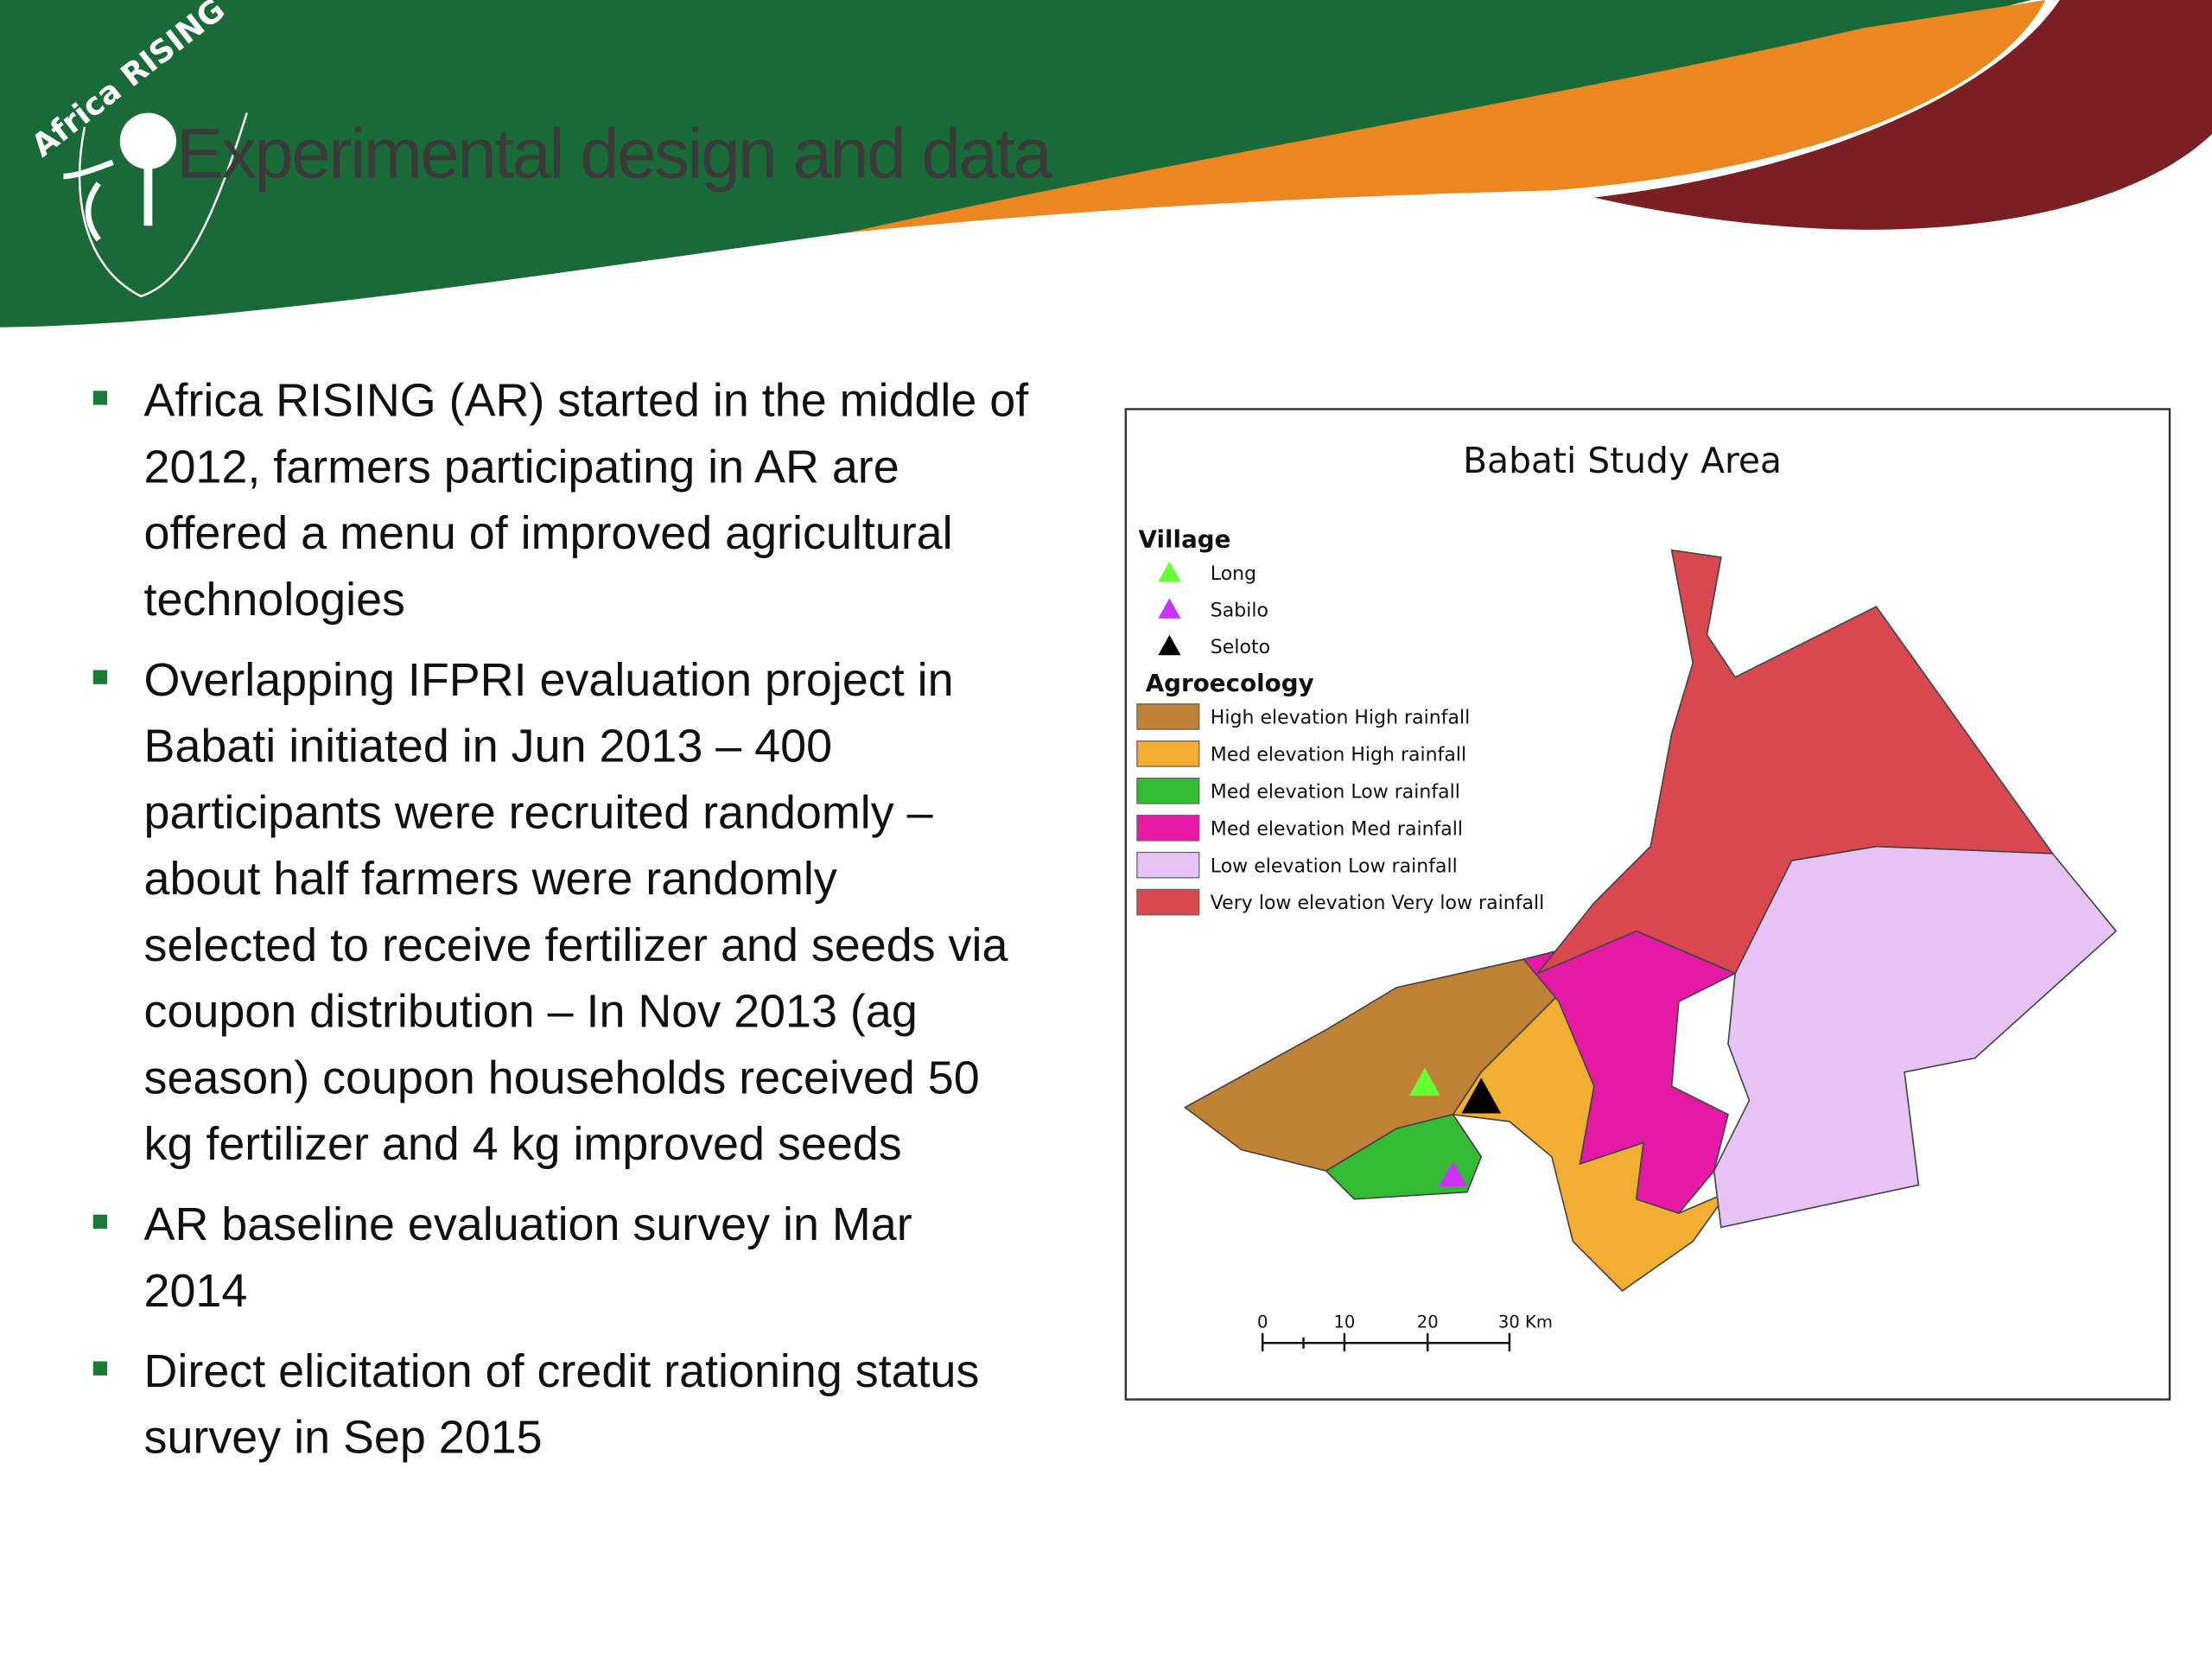  What do you see at coordinates (1446, 116) in the screenshot?
I see `header-swoosh` at bounding box center [1446, 116].